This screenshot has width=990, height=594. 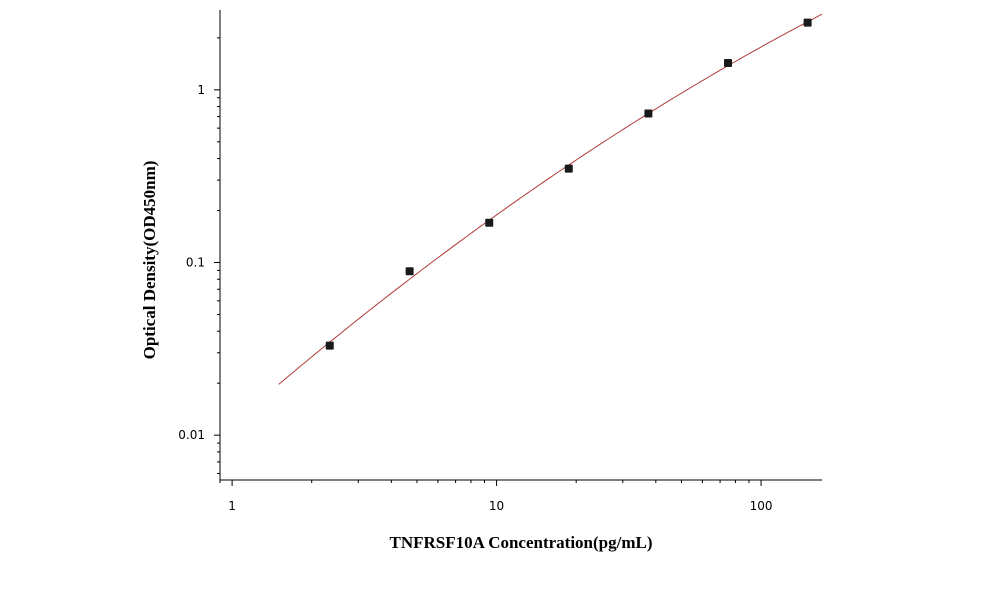 What do you see at coordinates (520, 542) in the screenshot?
I see `x-axis-title: TNFRSF10A Concentration(pg/mL)` at bounding box center [520, 542].